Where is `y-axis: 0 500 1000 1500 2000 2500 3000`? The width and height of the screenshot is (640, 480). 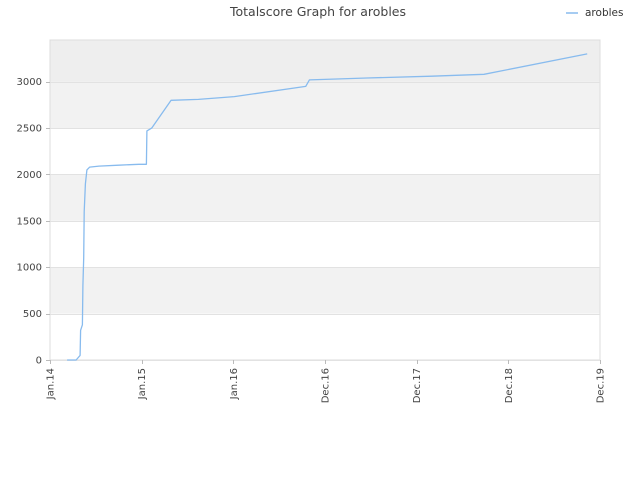
y-axis: 0 500 1000 1500 2000 2500 3000 is located at coordinates (33, 222).